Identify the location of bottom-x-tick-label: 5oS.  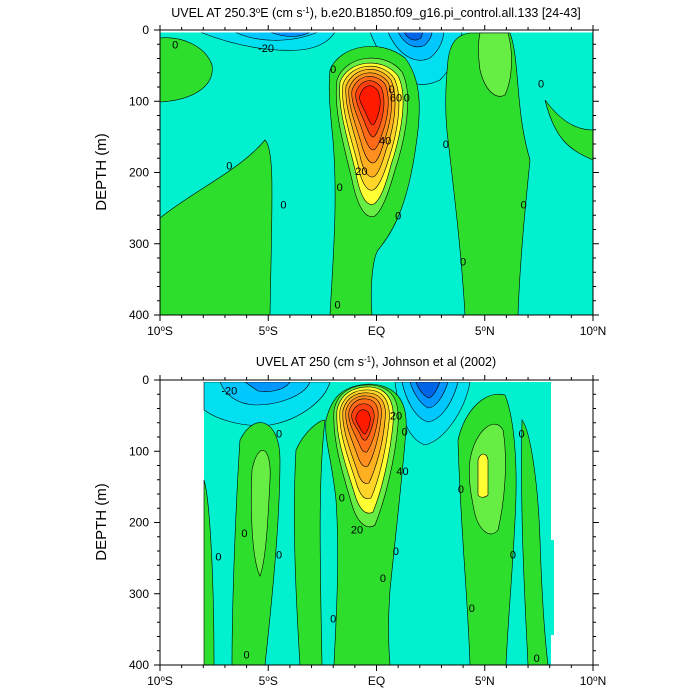
(268, 681).